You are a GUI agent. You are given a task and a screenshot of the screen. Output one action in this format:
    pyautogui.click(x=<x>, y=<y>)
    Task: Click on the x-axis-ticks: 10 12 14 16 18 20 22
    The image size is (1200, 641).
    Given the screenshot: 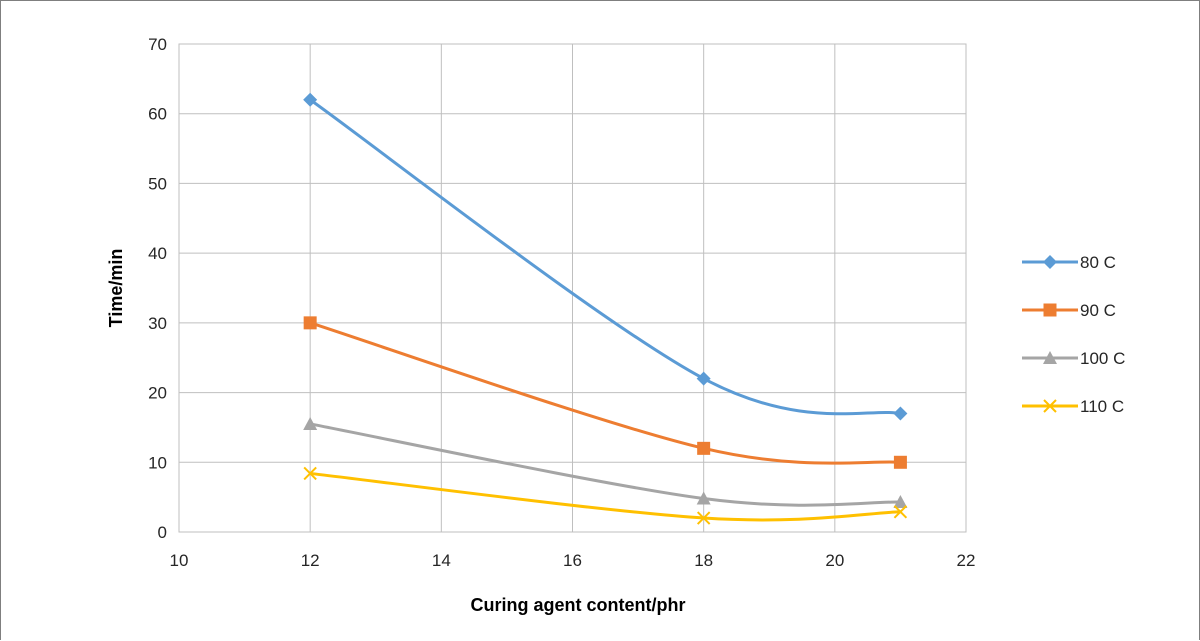 What is the action you would take?
    pyautogui.click(x=573, y=560)
    